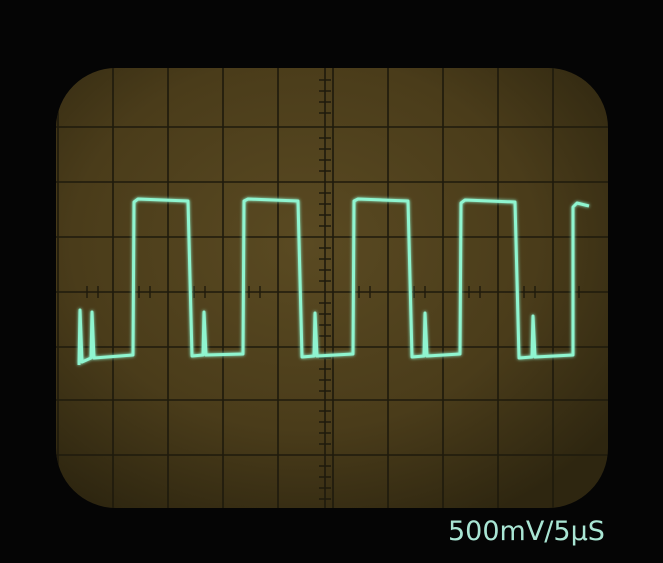 This screenshot has height=563, width=663. What do you see at coordinates (526, 531) in the screenshot?
I see `caption: 500mV/5μS` at bounding box center [526, 531].